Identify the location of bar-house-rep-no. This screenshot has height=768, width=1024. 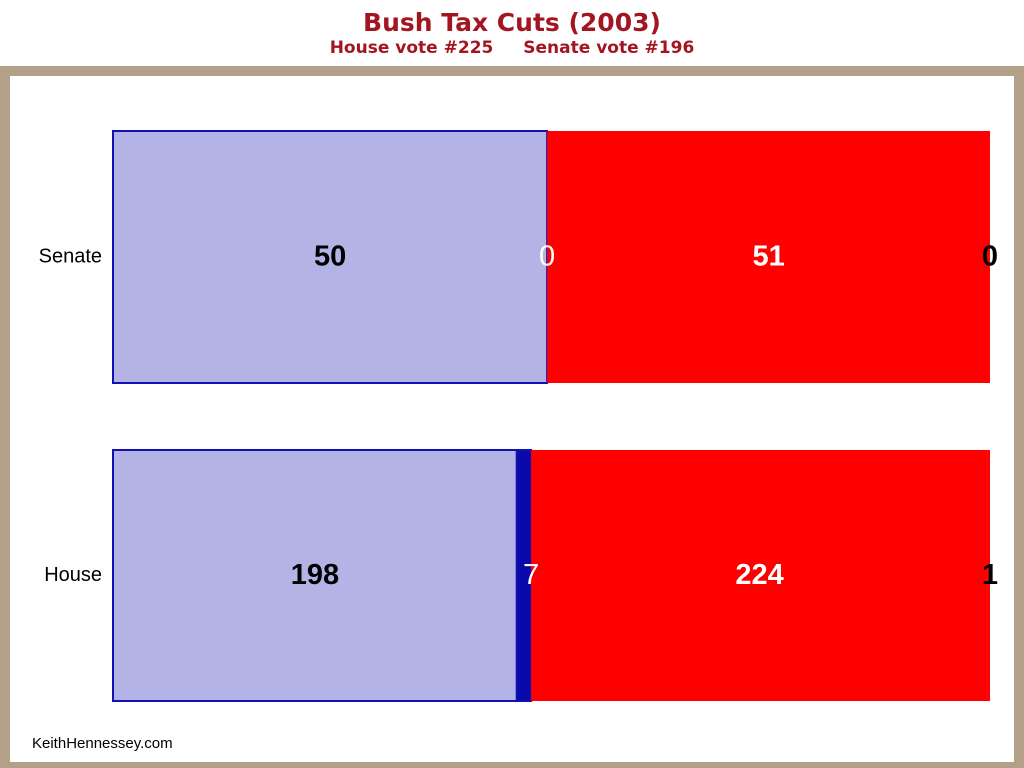
(988, 575).